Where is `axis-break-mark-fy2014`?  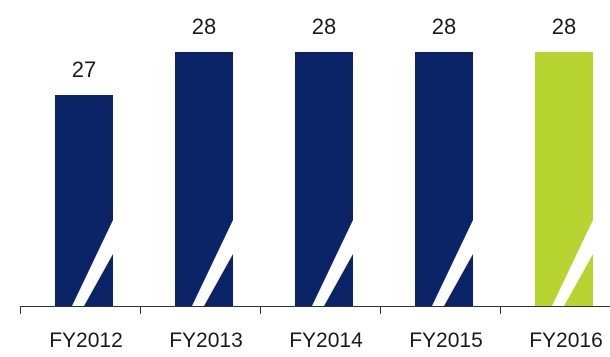 axis-break-mark-fy2014 is located at coordinates (332, 263).